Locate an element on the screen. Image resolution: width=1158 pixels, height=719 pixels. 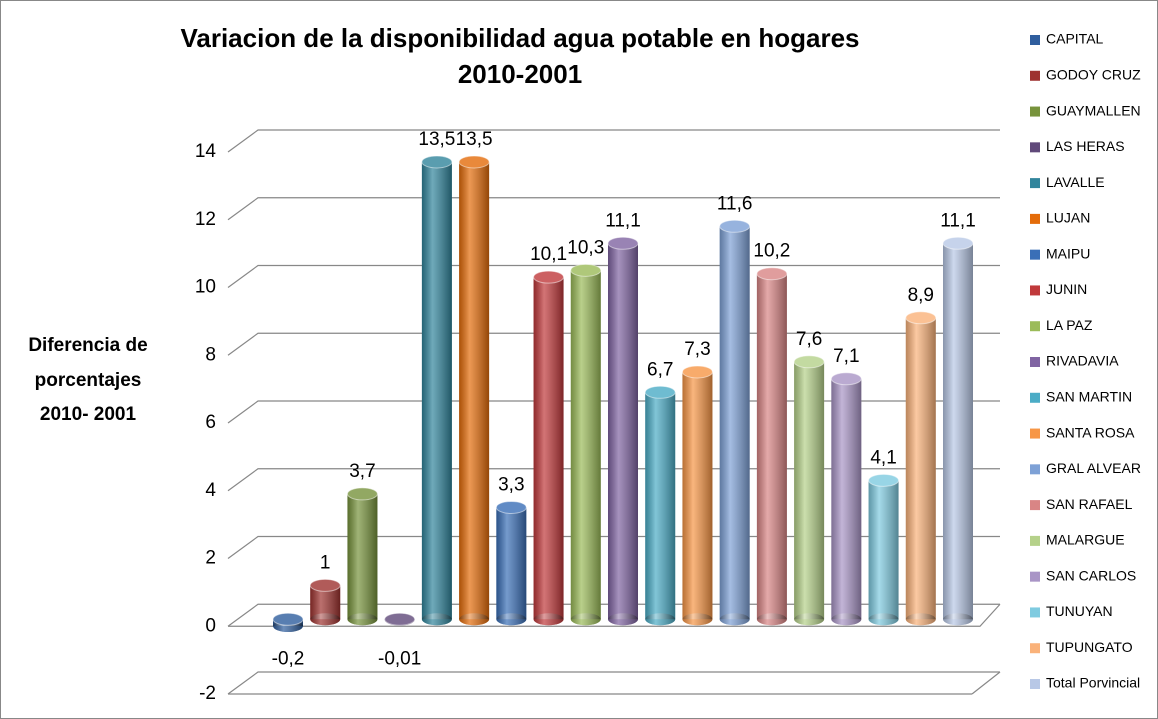
y-axis-label: porcentajes is located at coordinates (88, 380).